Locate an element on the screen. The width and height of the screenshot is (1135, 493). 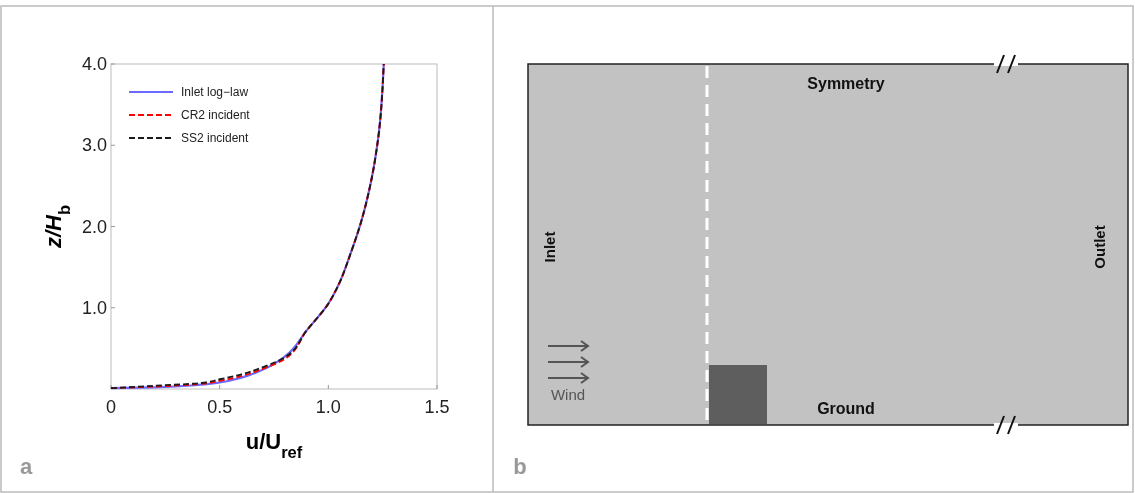
legend-label: CR2 incident is located at coordinates (216, 115).